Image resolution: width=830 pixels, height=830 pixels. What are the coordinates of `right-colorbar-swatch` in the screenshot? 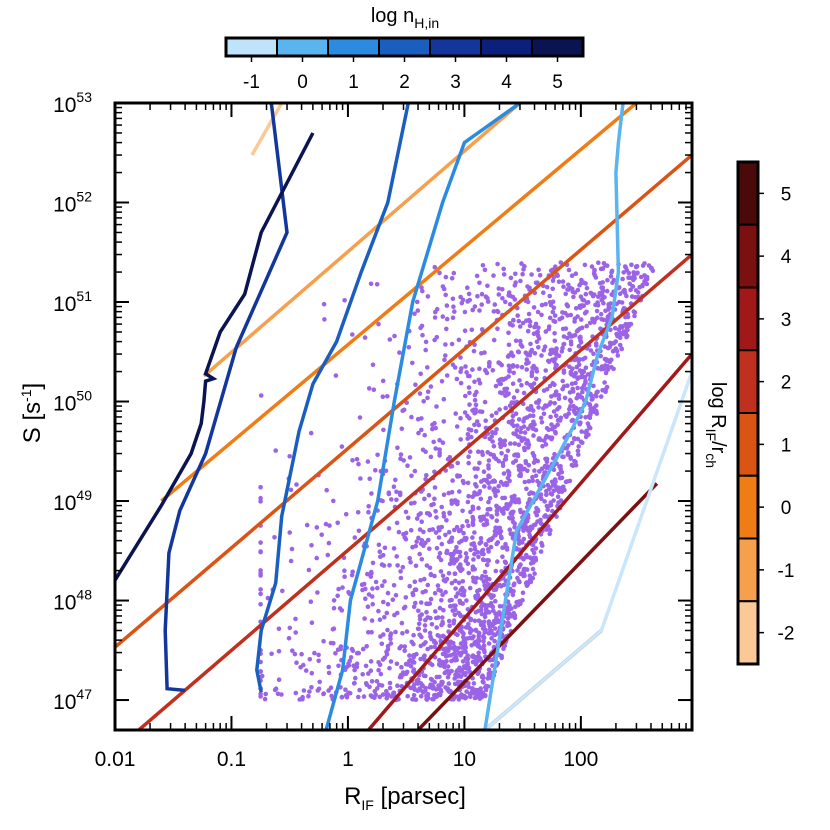 It's located at (748, 193).